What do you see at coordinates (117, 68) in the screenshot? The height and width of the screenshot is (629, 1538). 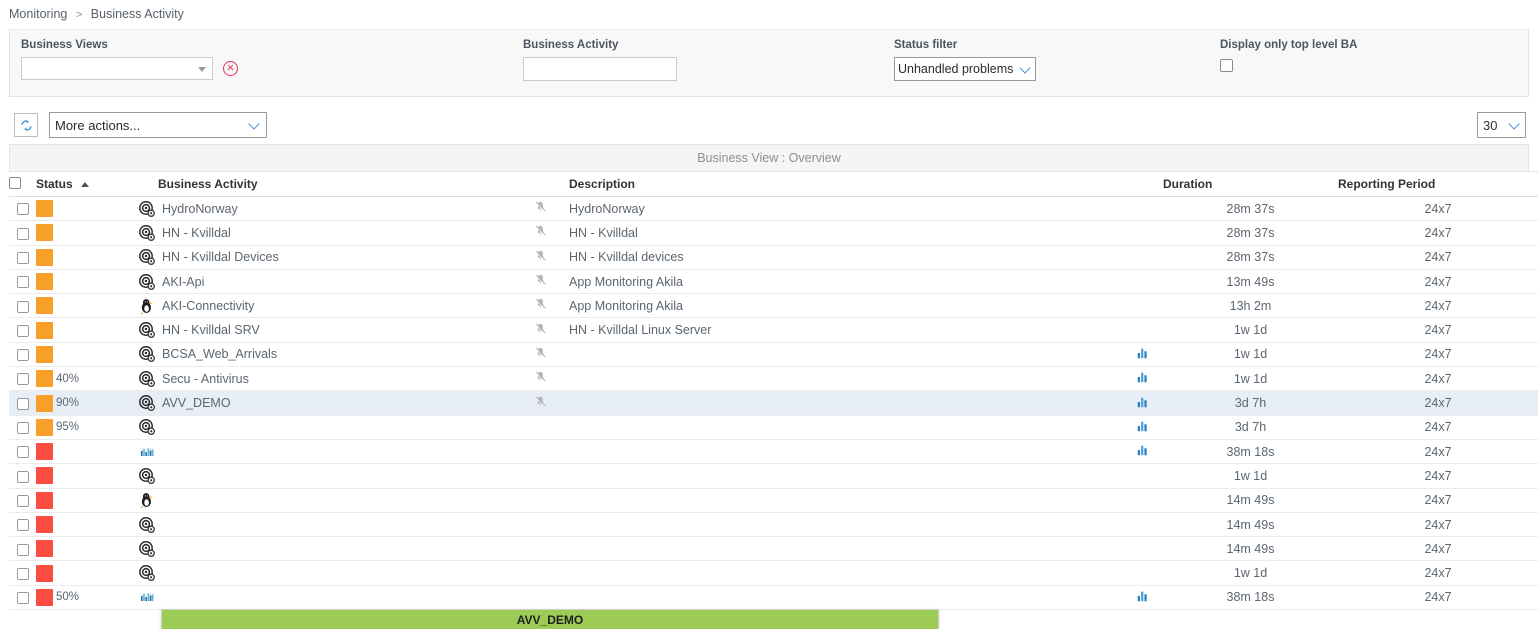 I see `business-views-select` at bounding box center [117, 68].